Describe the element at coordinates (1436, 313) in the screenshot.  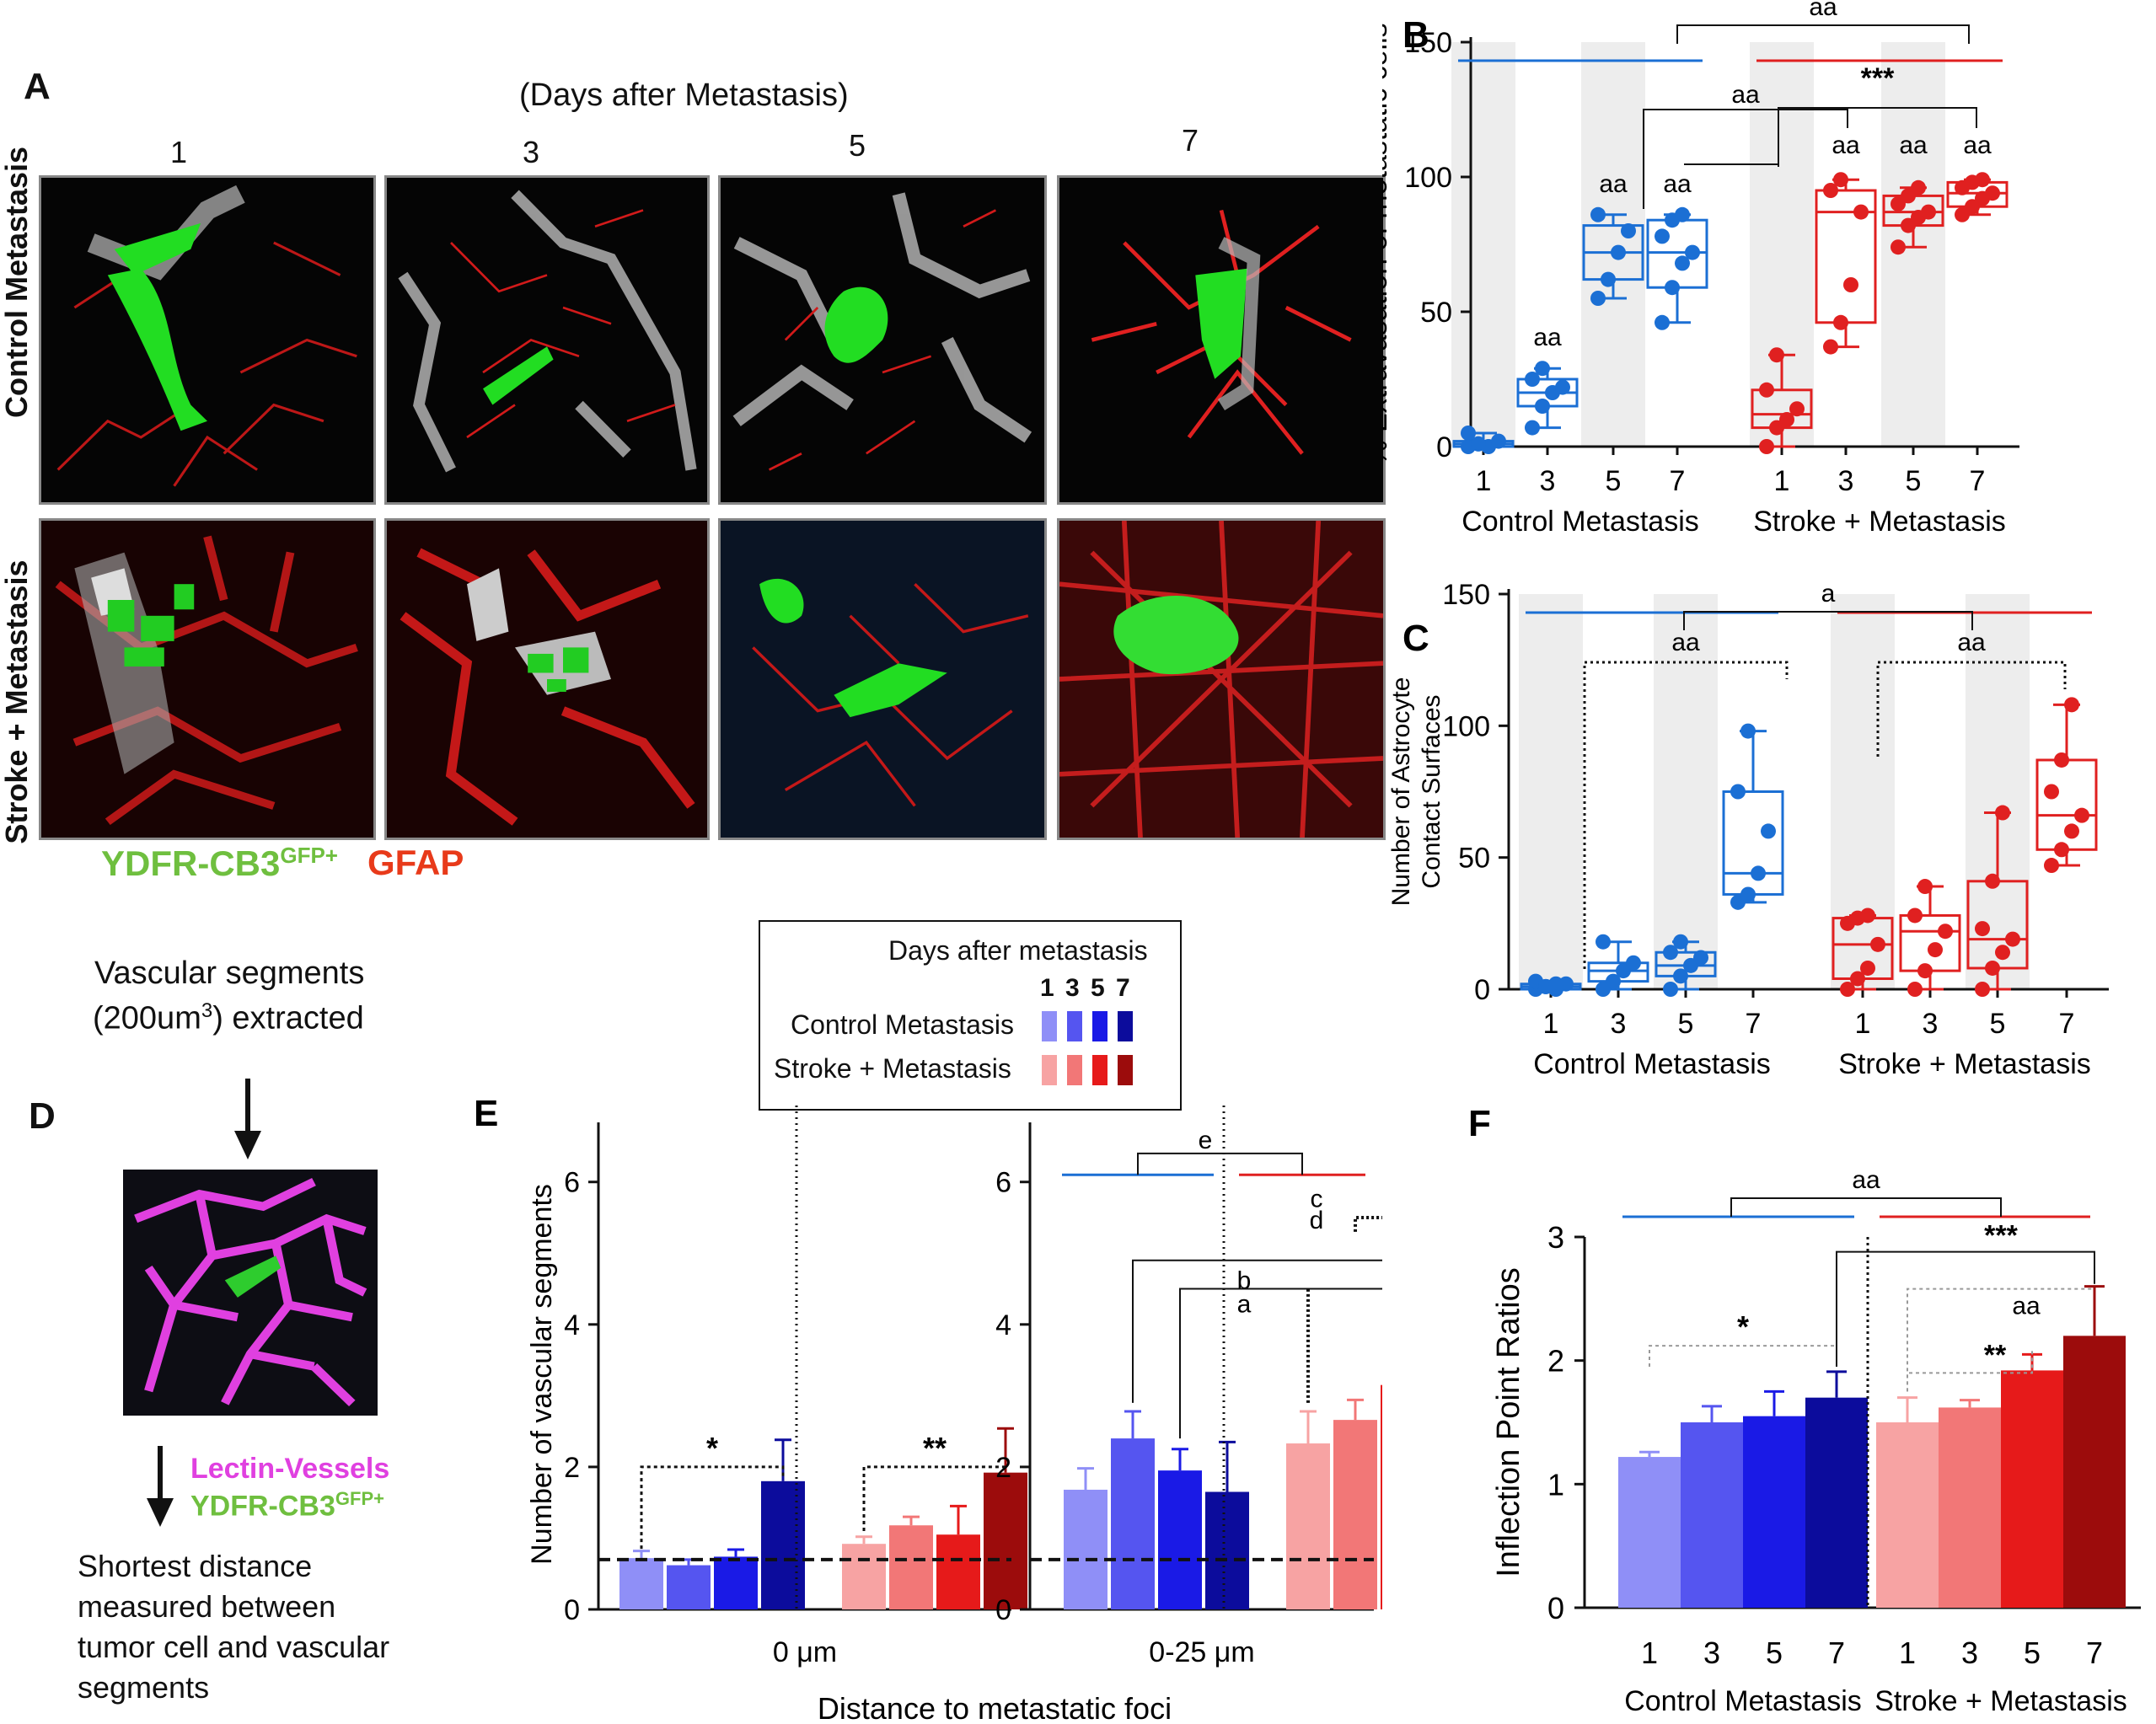
I see `y-tick-label-50: 50` at that location.